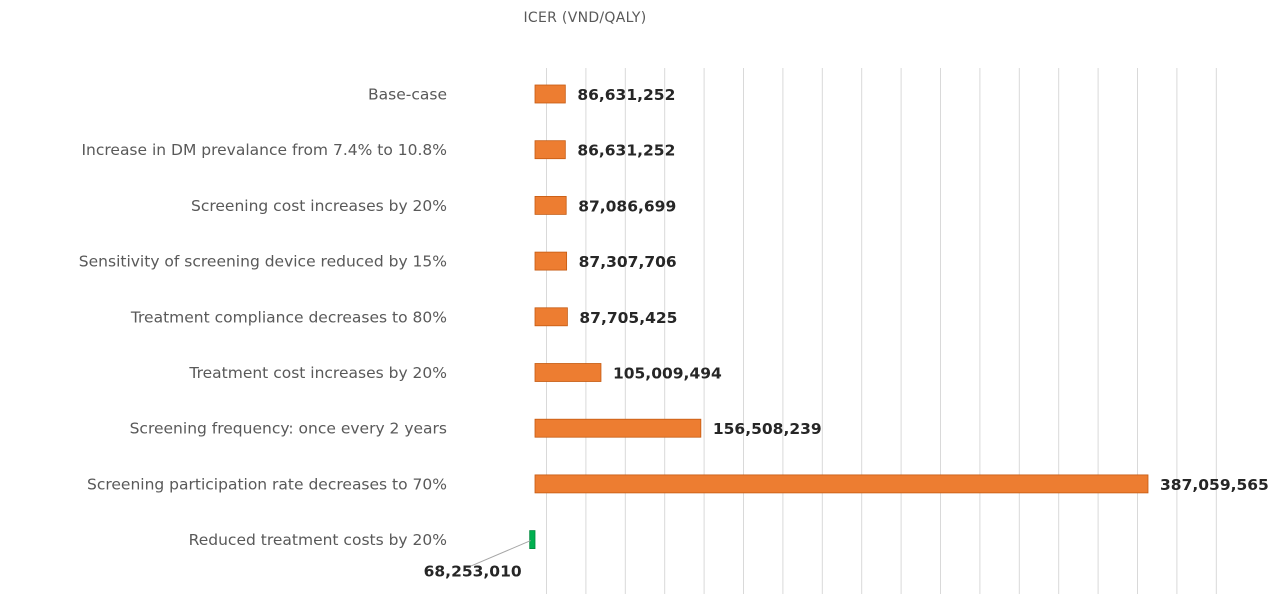  I want to click on category-label: Reduced treatment costs by 20%, so click(318, 540).